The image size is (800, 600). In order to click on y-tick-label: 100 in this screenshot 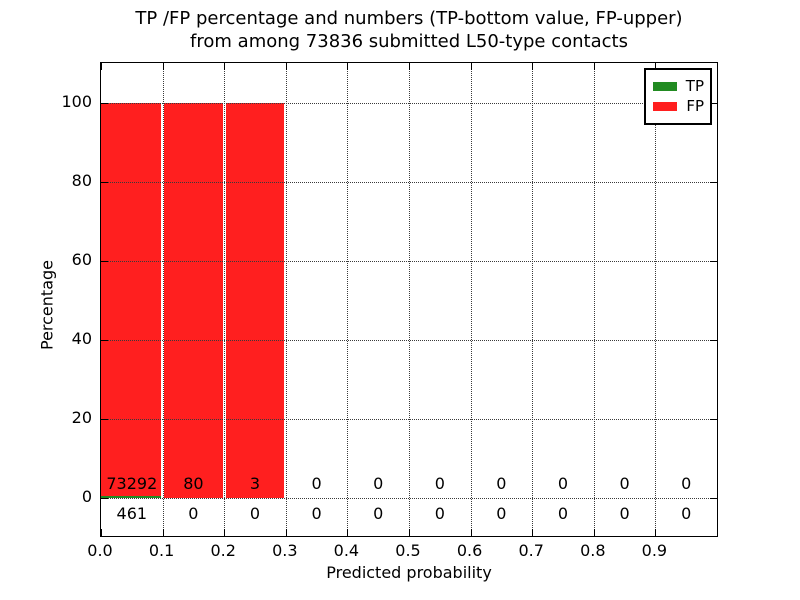, I will do `click(76, 102)`.